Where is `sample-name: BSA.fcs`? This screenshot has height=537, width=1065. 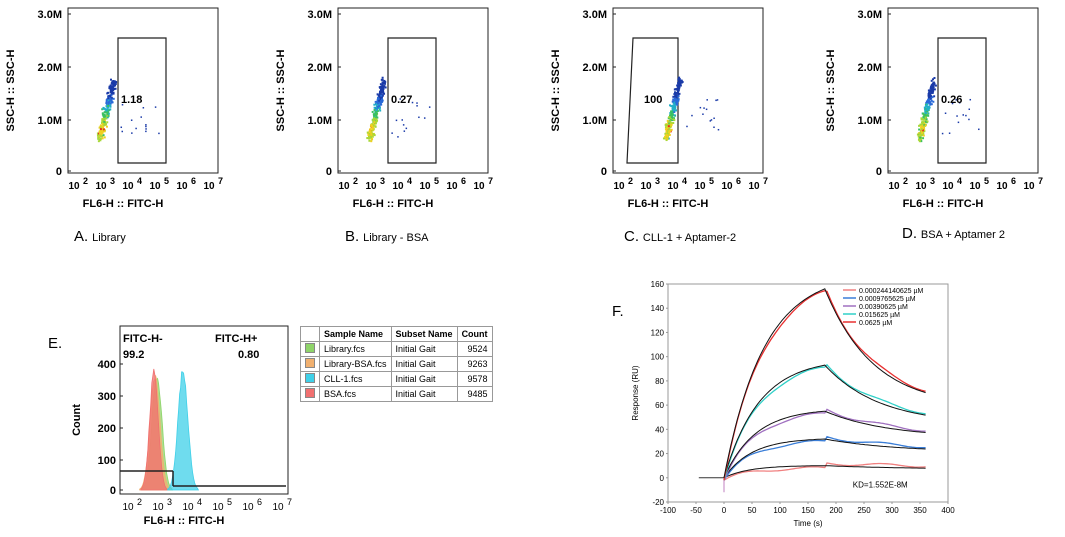 sample-name: BSA.fcs is located at coordinates (355, 394).